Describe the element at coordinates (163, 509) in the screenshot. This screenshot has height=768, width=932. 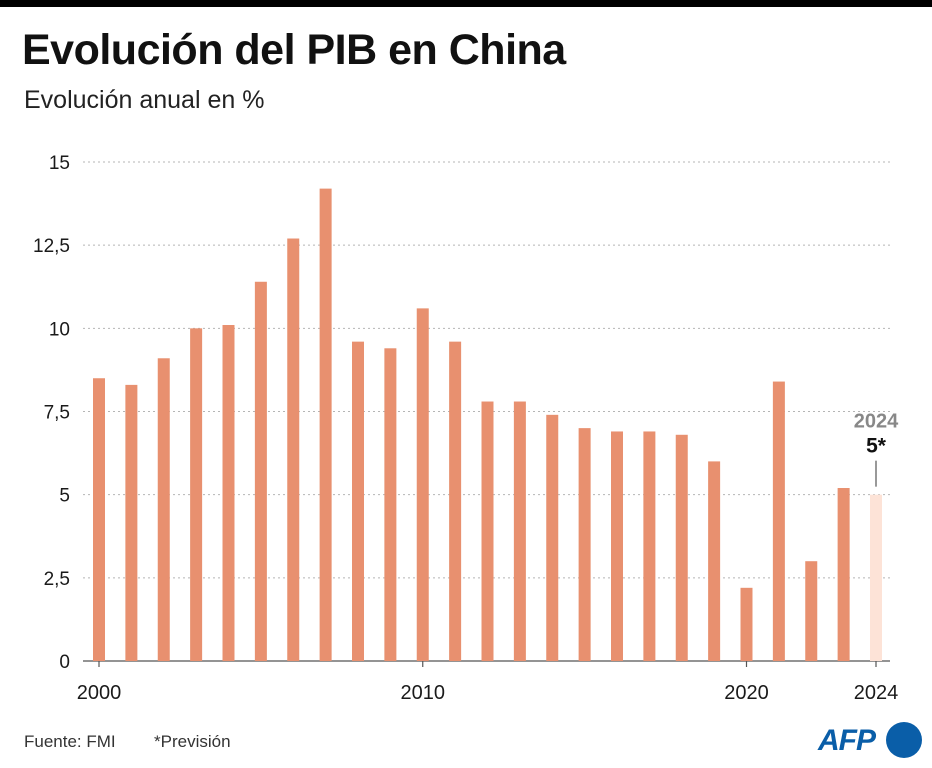
I see `bar-2002` at that location.